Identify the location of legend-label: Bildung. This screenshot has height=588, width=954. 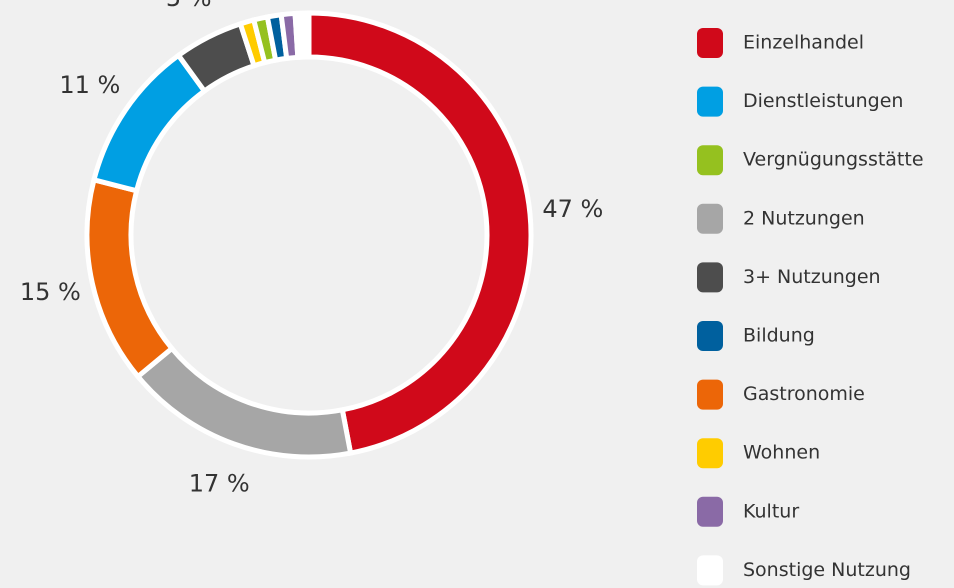
(779, 336).